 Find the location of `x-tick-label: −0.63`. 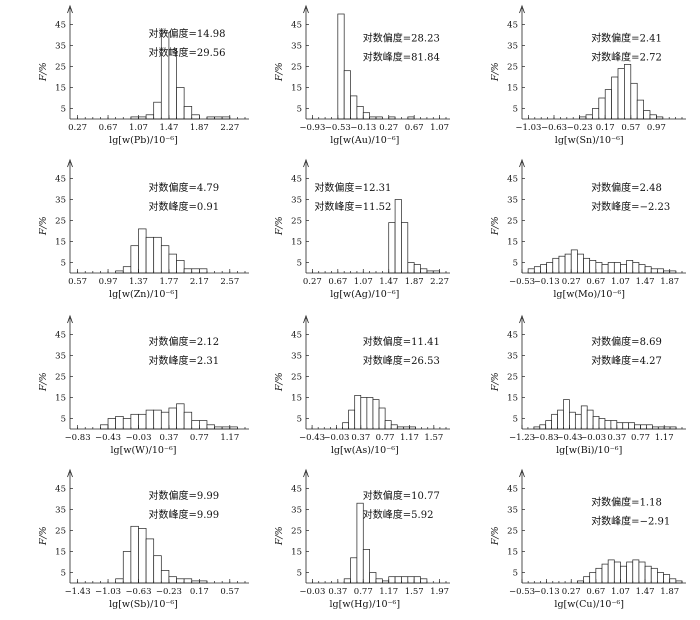

x-tick-label: −0.63 is located at coordinates (554, 128).